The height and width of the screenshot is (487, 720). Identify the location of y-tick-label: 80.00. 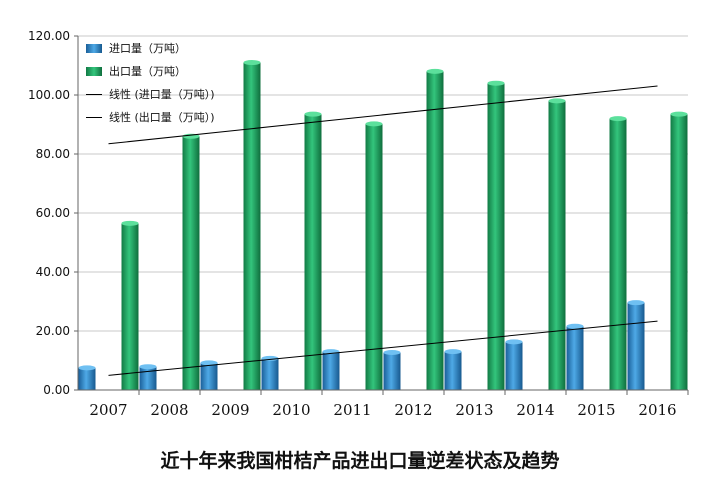
(53, 154).